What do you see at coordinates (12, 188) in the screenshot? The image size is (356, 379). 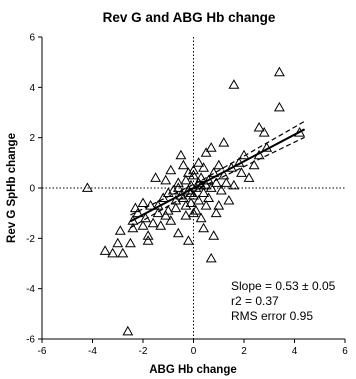 I see `y-axis-label: Rev G SpHb change` at bounding box center [12, 188].